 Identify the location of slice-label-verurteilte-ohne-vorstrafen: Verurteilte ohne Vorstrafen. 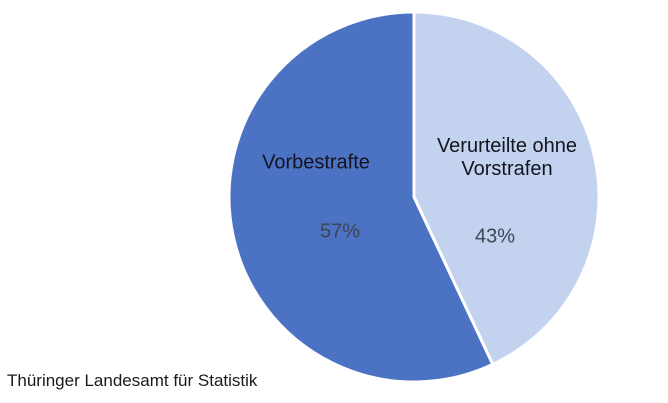
(507, 157).